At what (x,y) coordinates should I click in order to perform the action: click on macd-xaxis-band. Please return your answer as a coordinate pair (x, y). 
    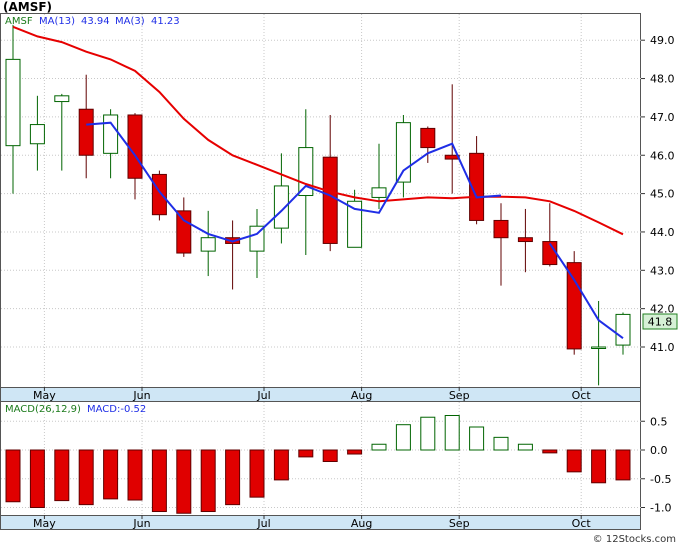
    Looking at the image, I should click on (320, 522).